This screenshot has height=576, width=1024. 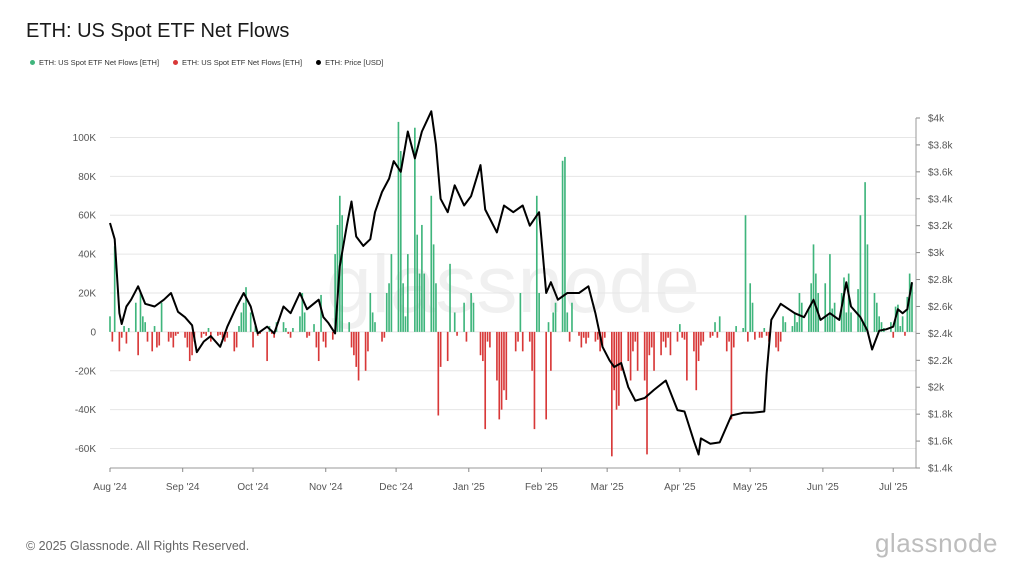 I want to click on legend-label-outflows: ETH: US Spot ETF Net Flows [ETH], so click(x=242, y=62).